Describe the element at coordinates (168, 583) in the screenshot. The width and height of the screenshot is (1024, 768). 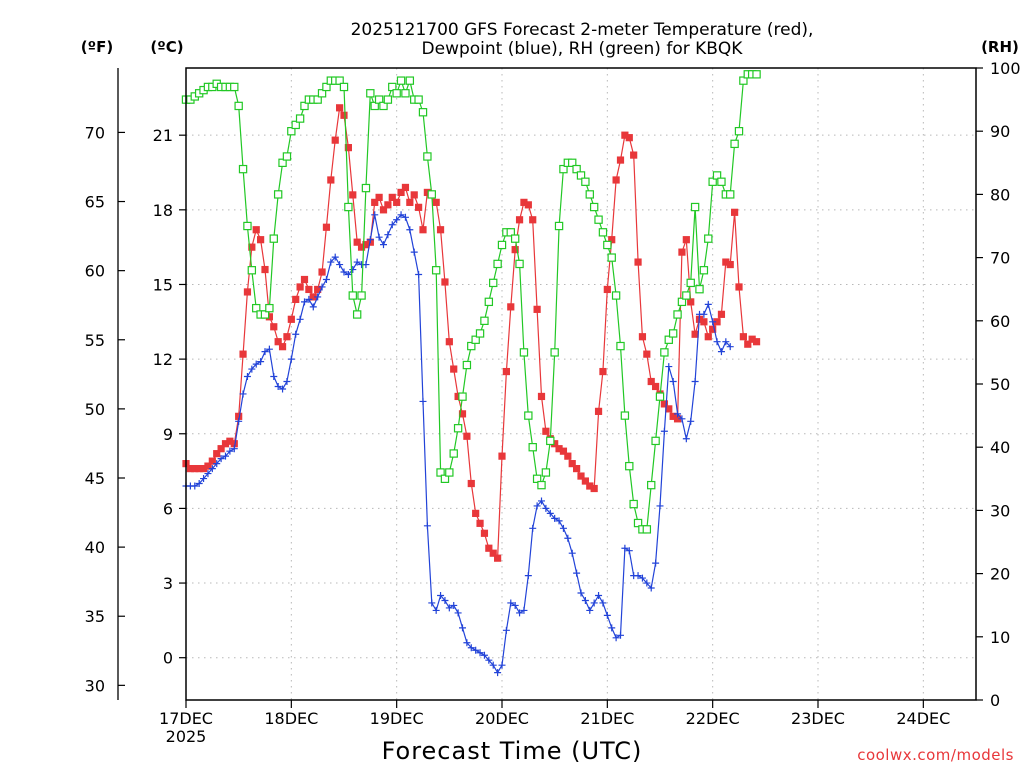
I see `celsius-tick-label: 3` at that location.